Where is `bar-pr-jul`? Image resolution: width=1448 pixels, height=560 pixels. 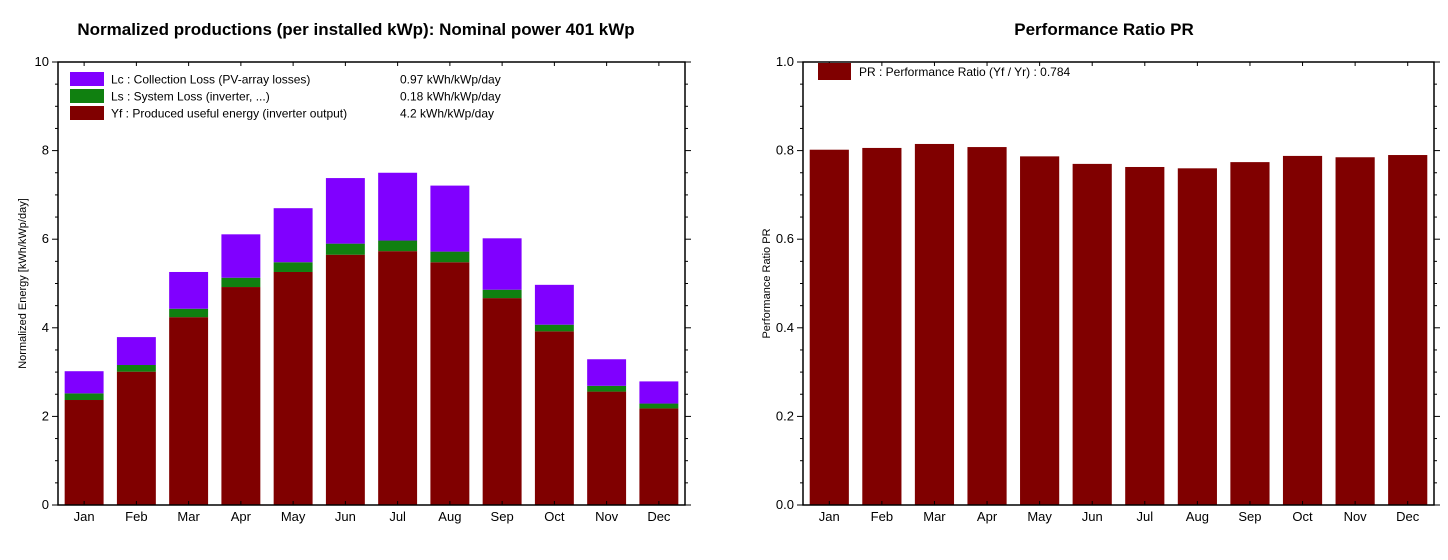 bar-pr-jul is located at coordinates (1145, 336).